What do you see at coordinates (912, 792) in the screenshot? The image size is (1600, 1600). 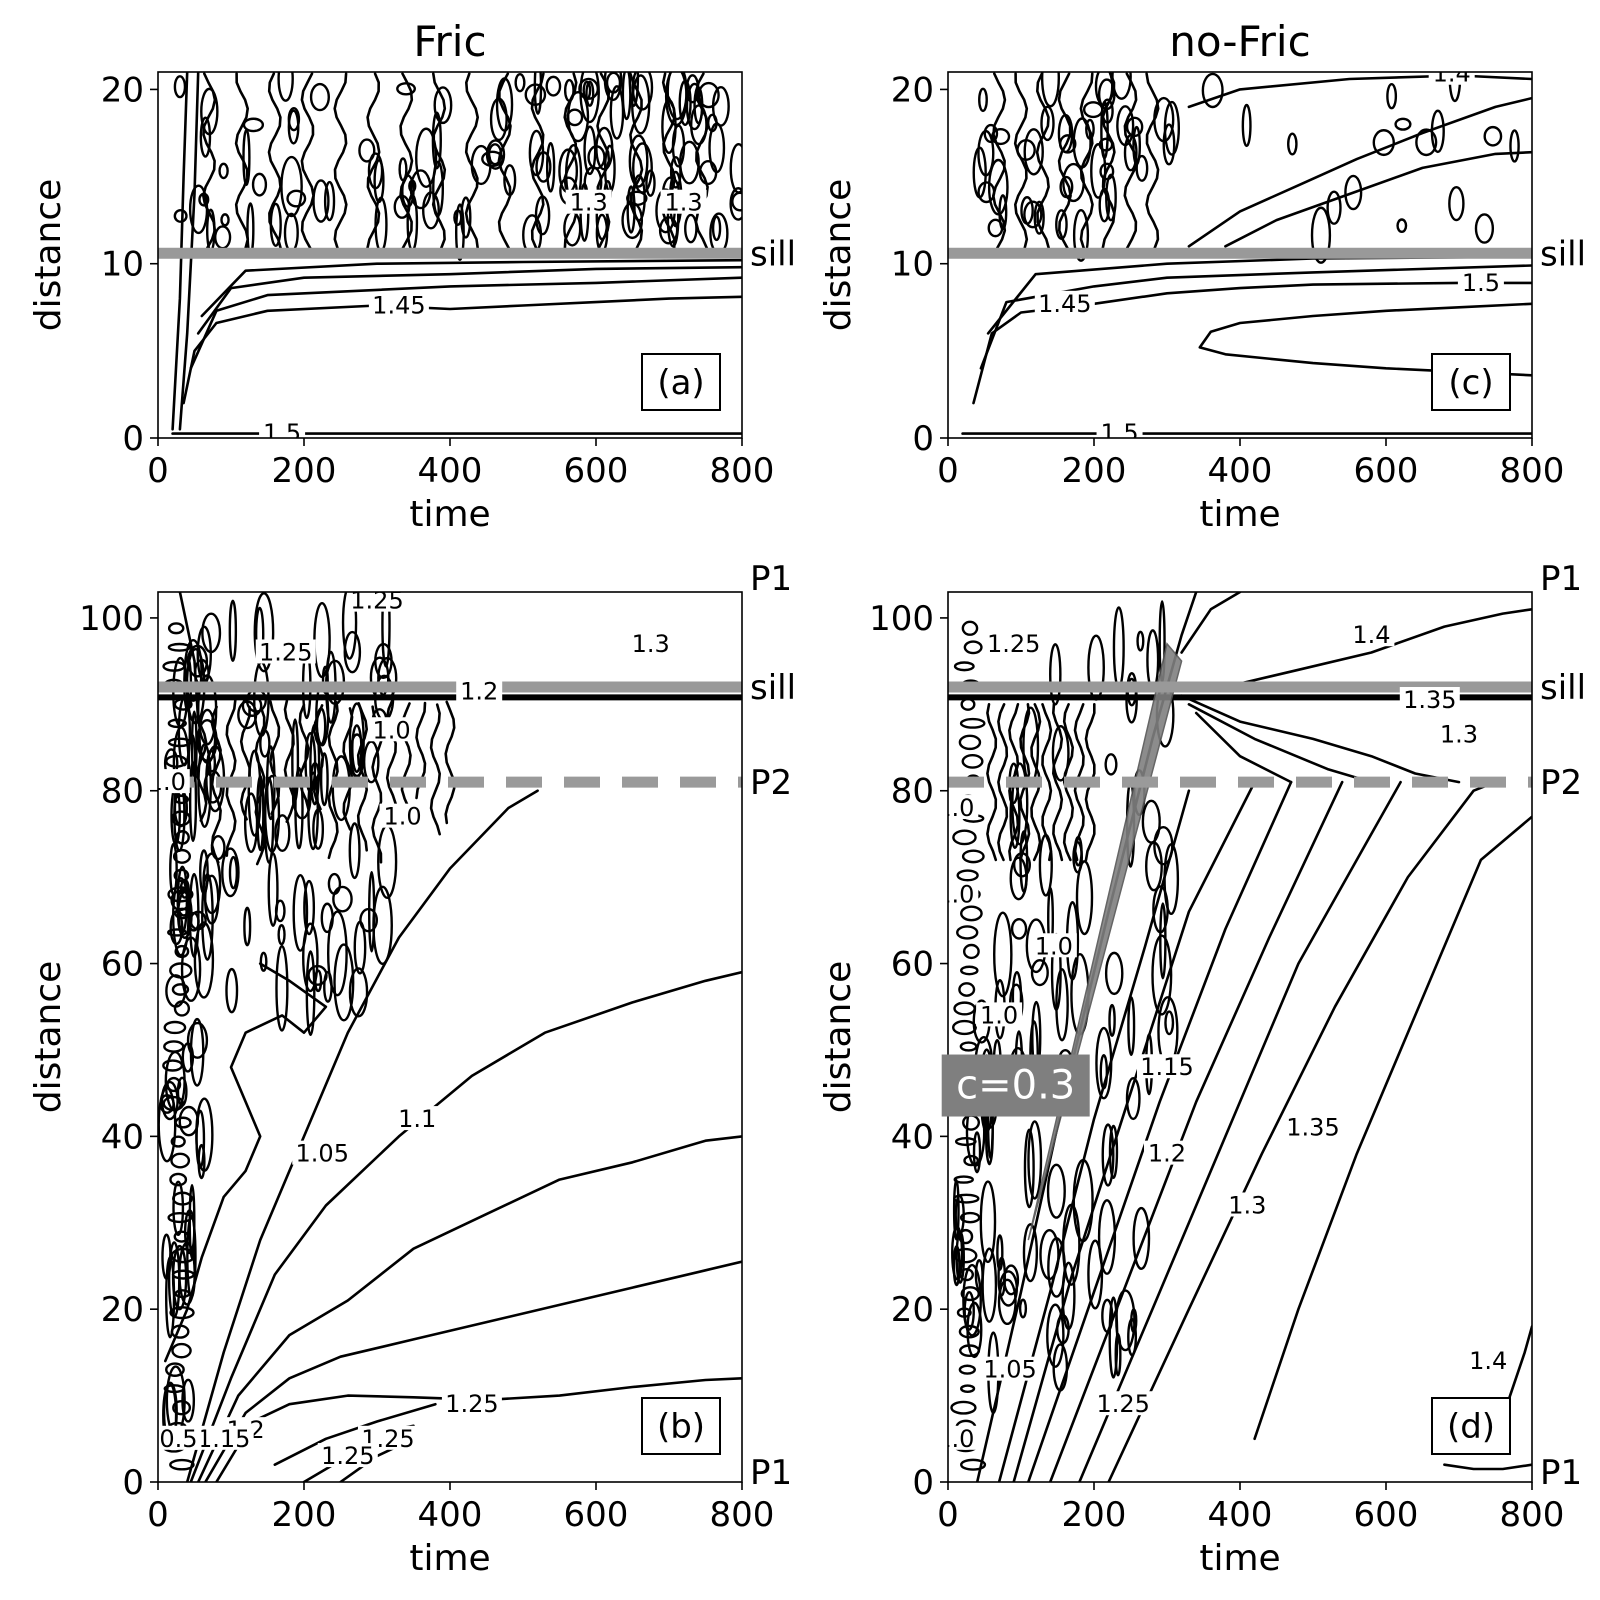 I see `y-tick-label: 80` at bounding box center [912, 792].